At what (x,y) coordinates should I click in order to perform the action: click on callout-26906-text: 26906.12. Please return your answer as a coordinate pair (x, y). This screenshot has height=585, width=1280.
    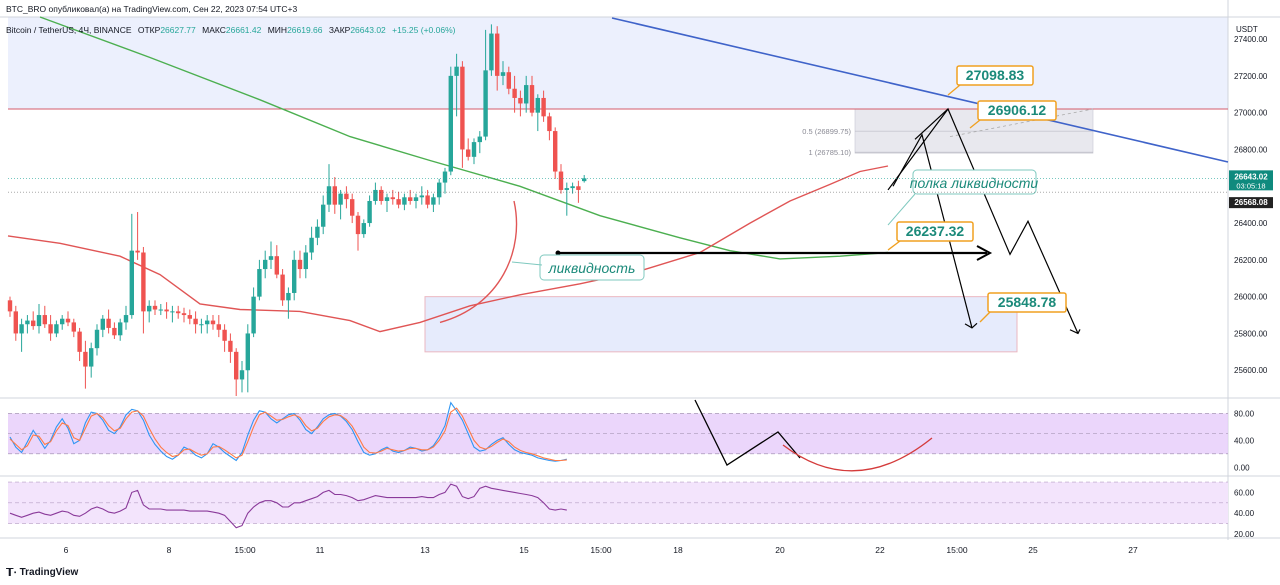
    Looking at the image, I should click on (1017, 110).